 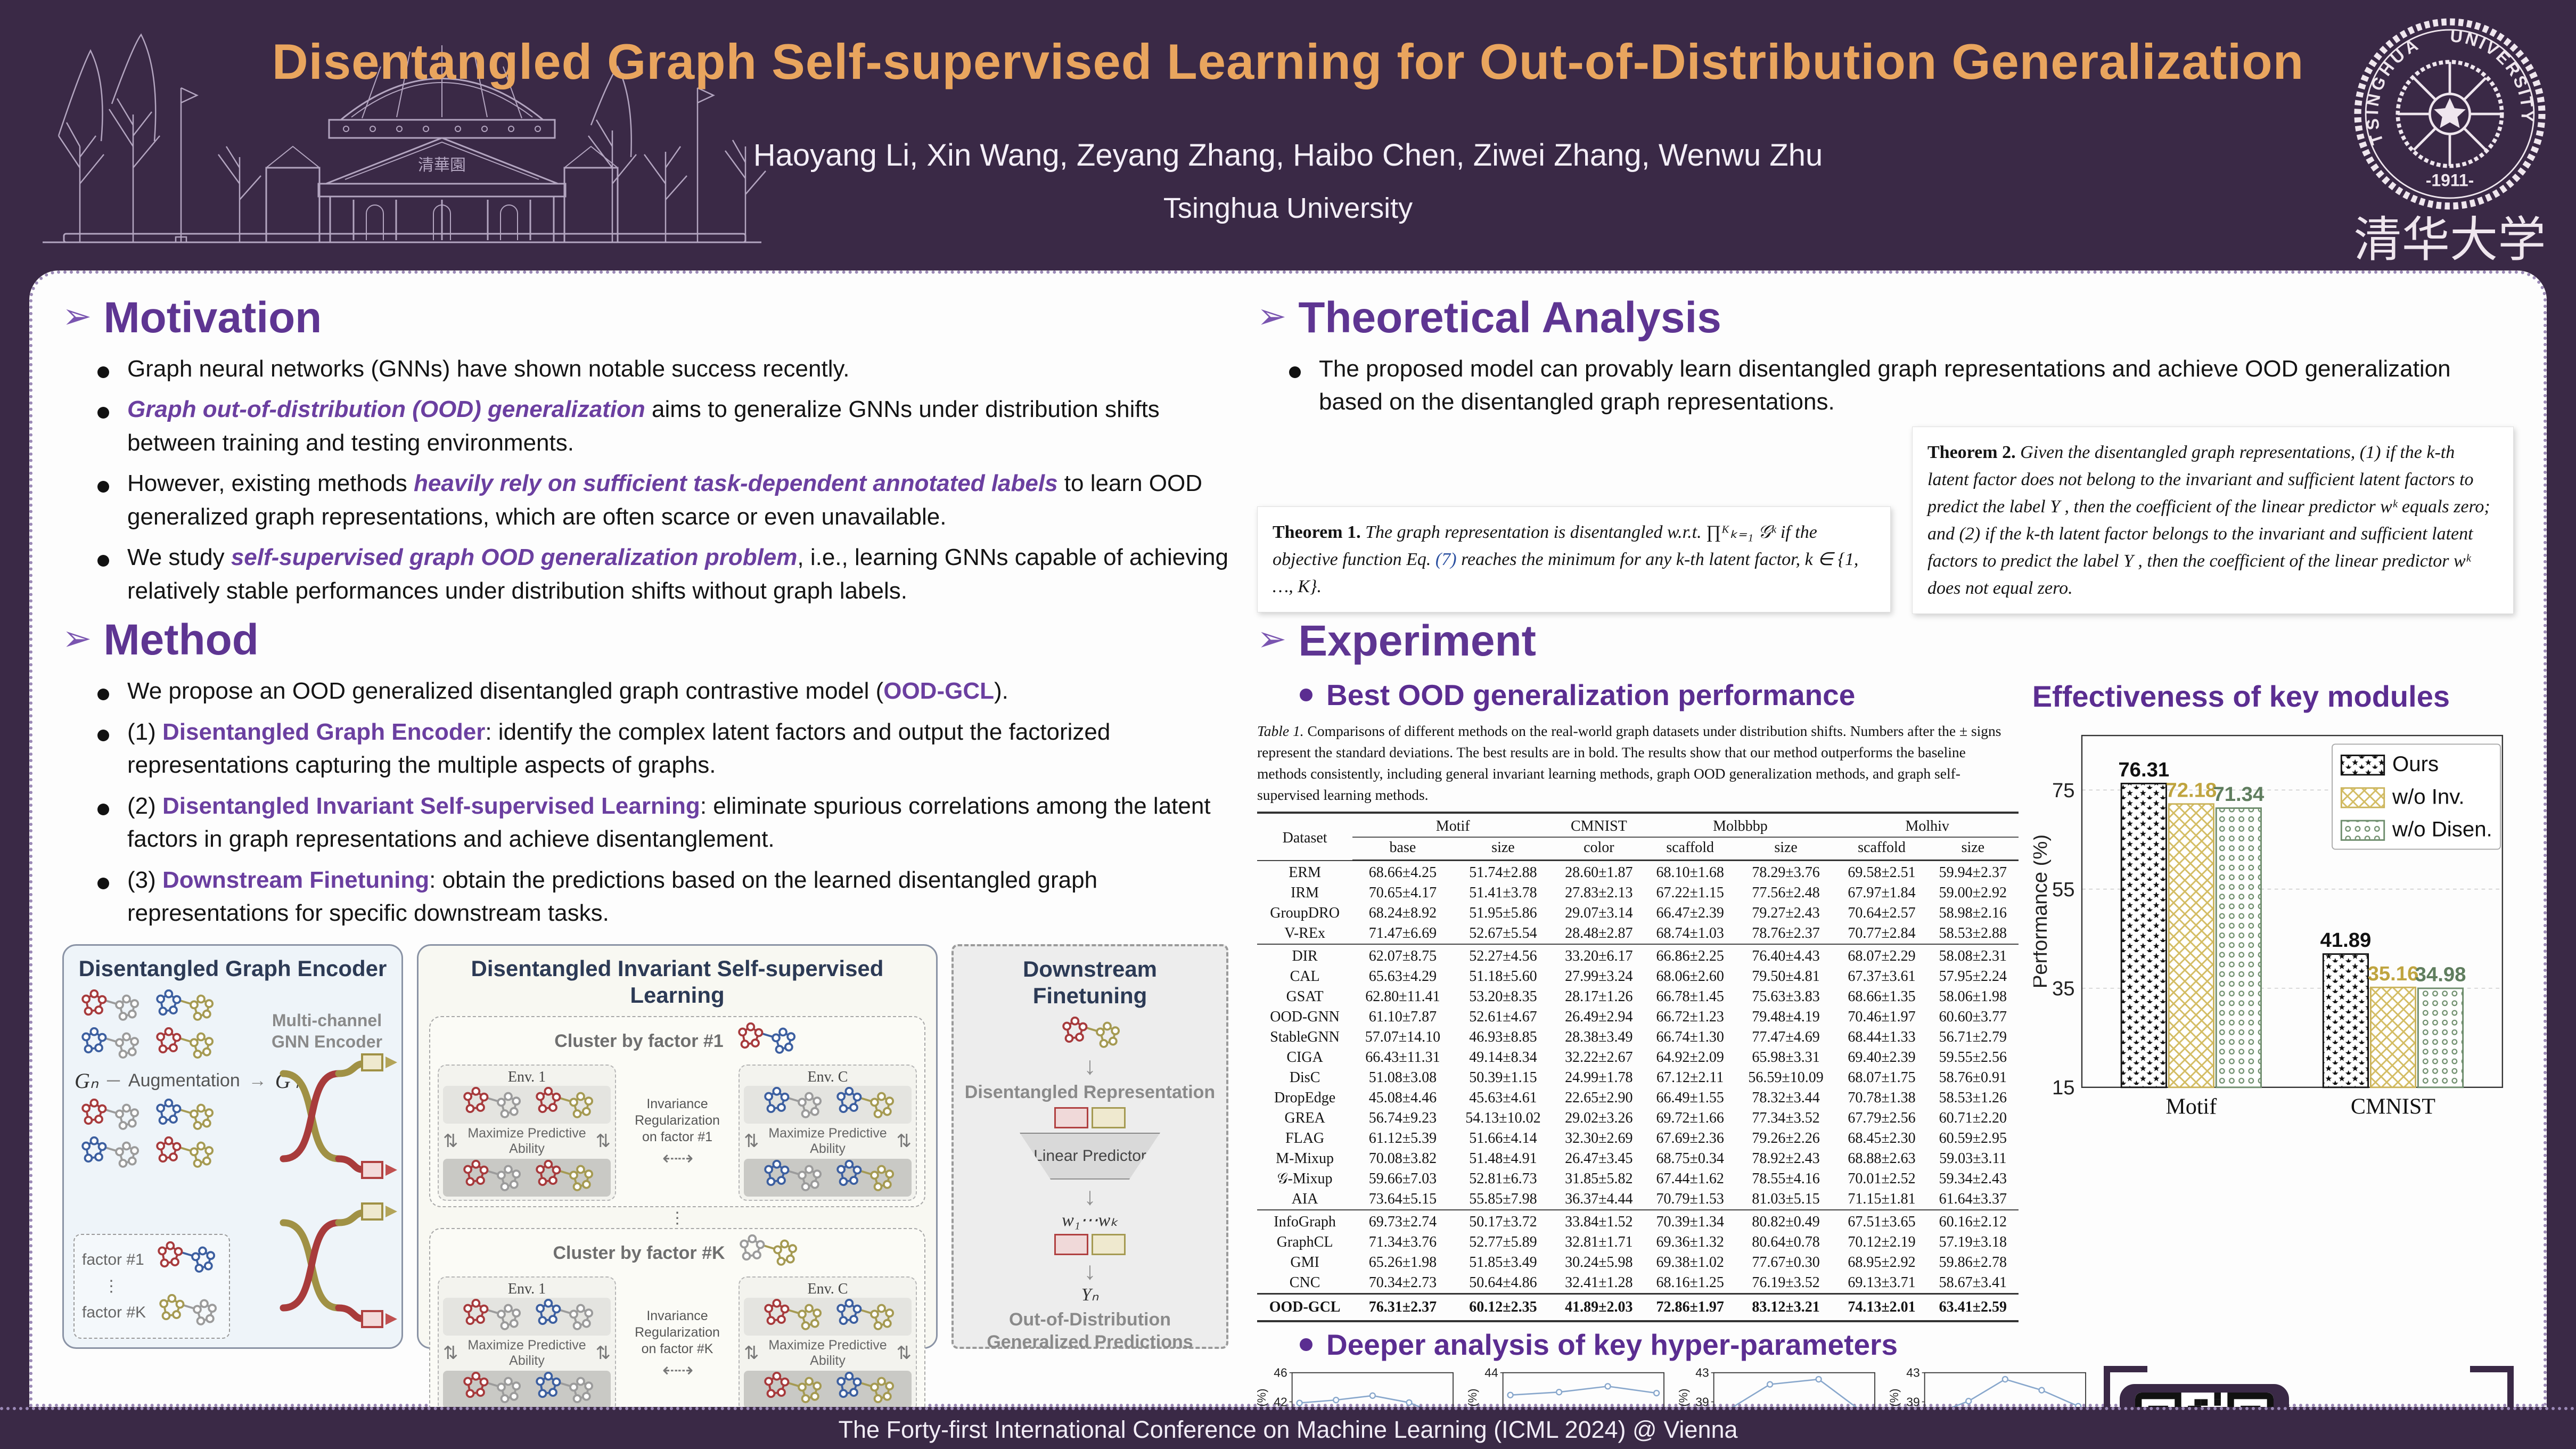 What do you see at coordinates (257, 1080) in the screenshot?
I see `right-arrow-icon: →` at bounding box center [257, 1080].